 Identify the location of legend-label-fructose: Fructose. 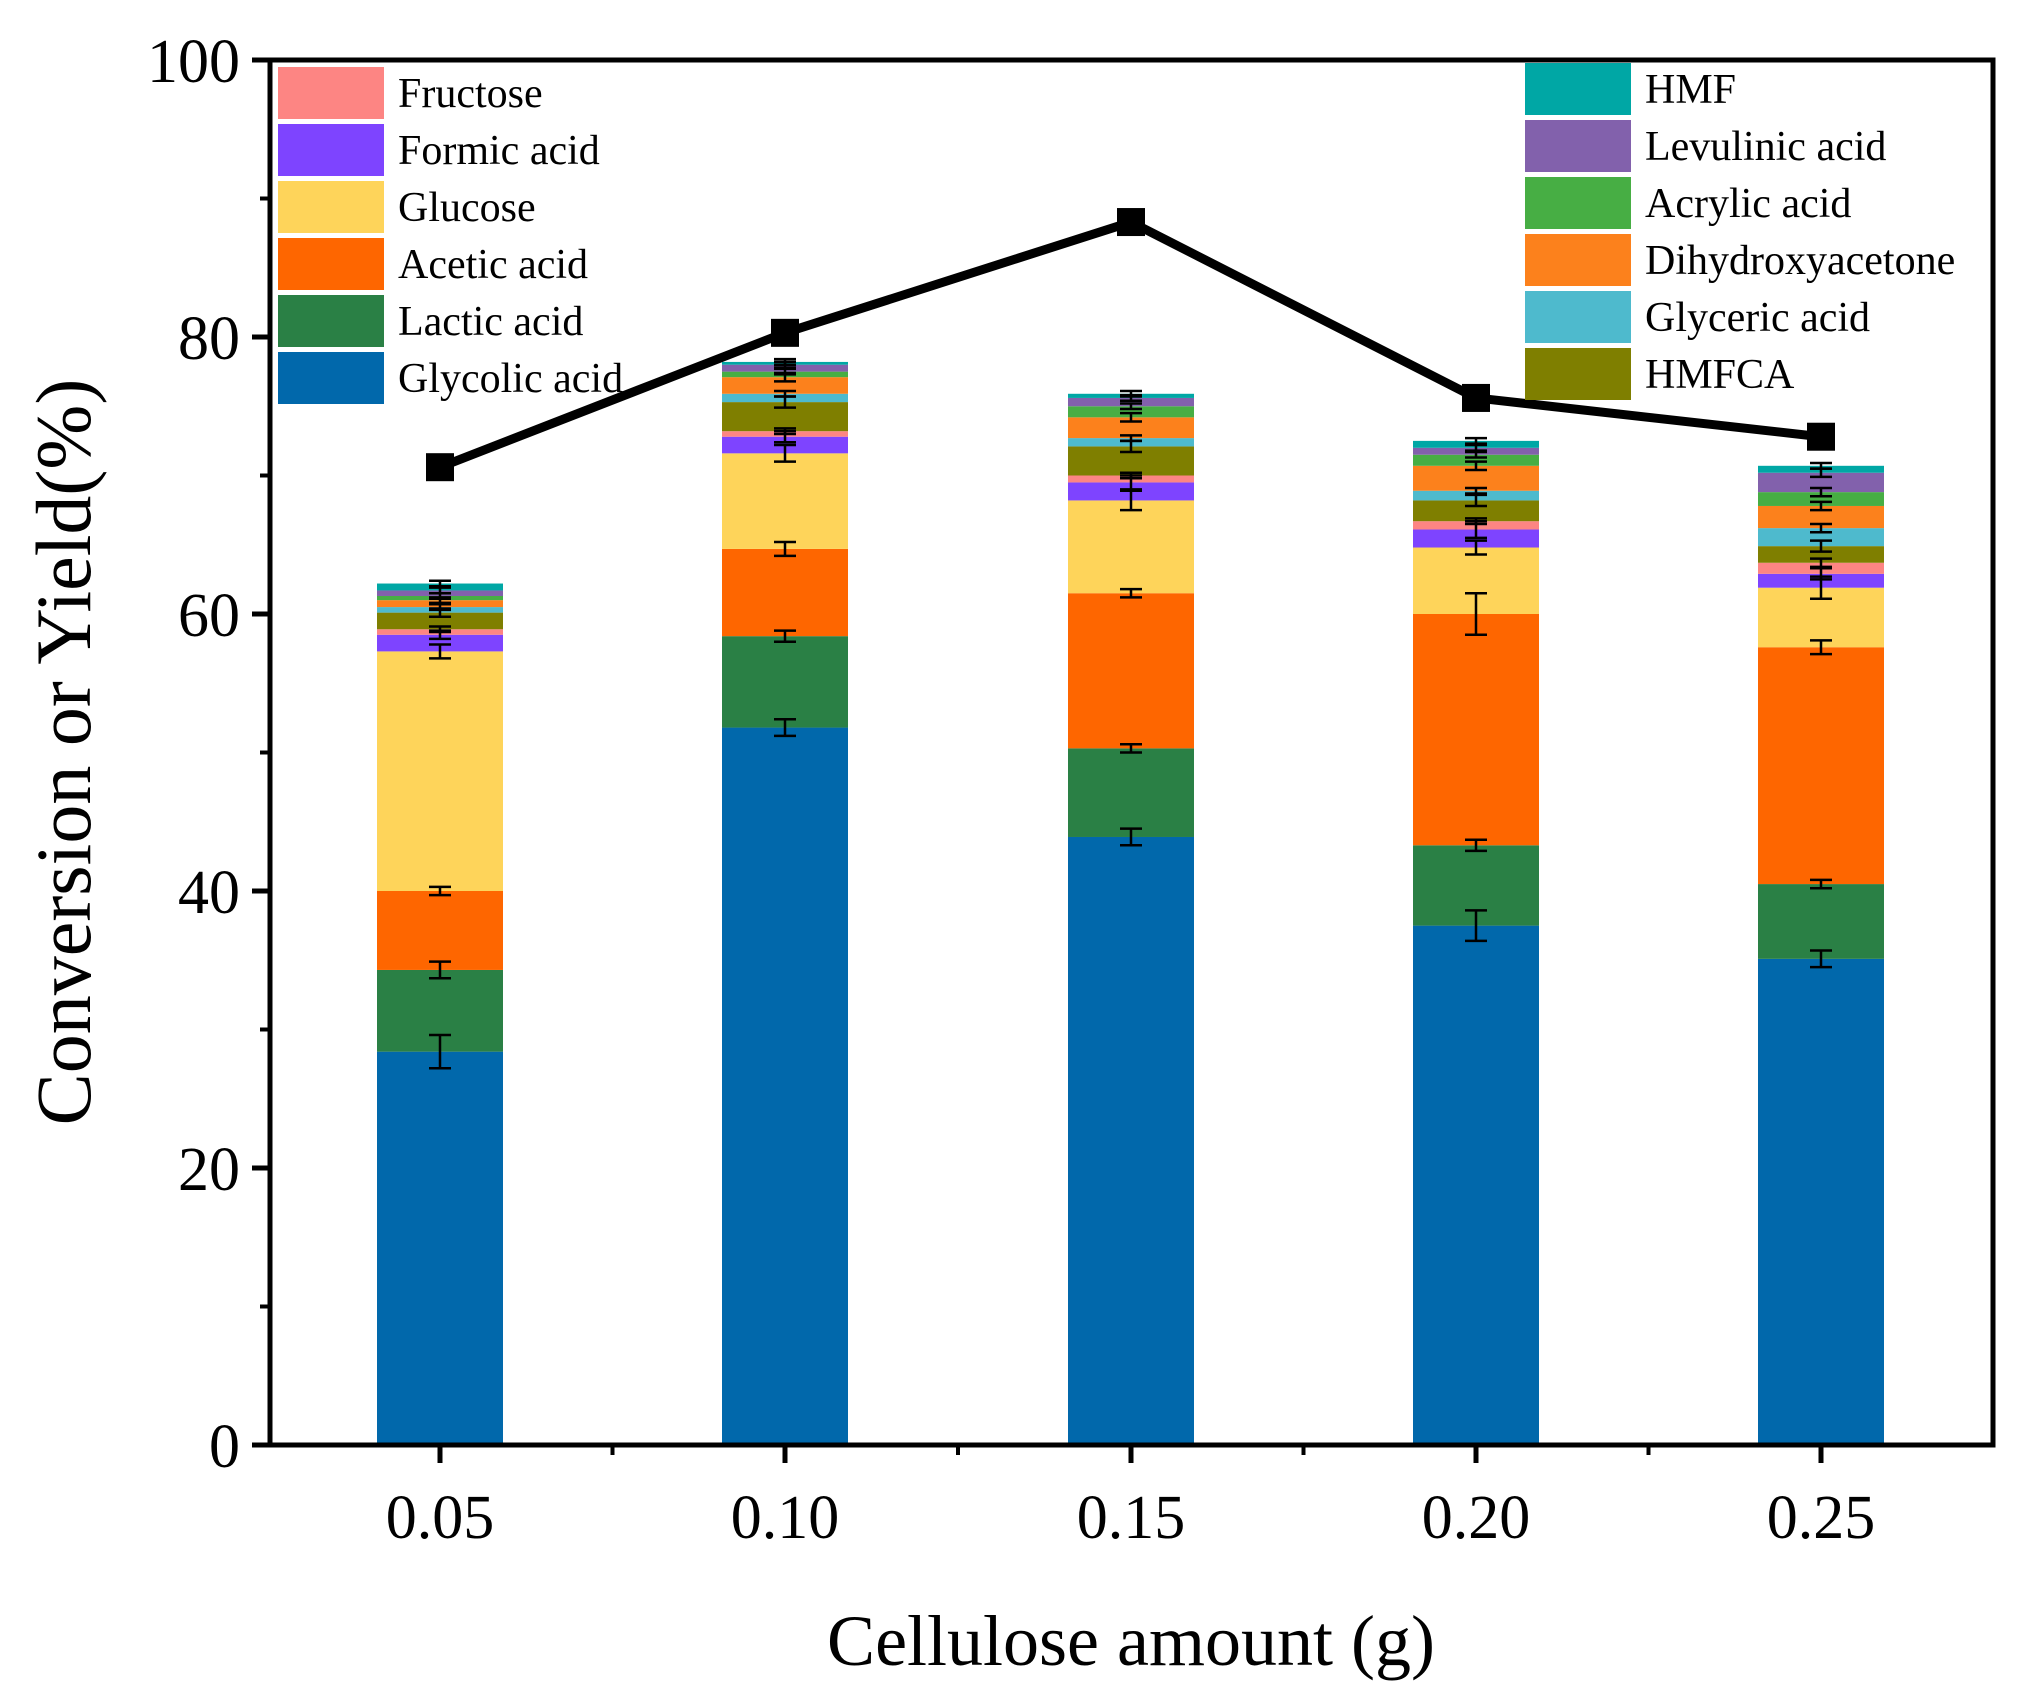
(470, 94).